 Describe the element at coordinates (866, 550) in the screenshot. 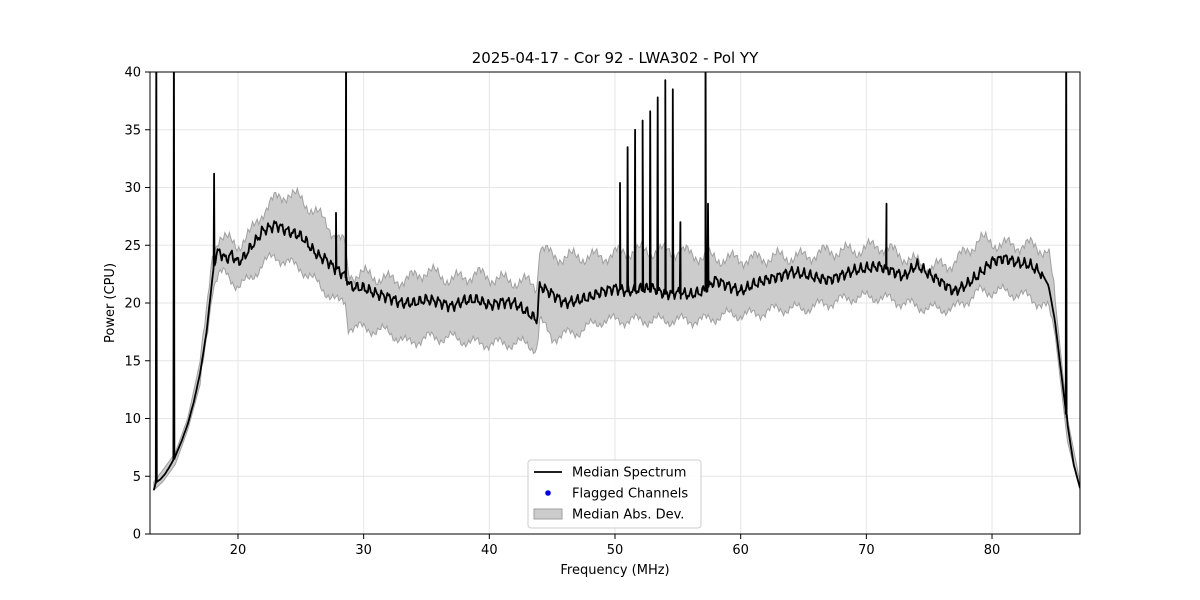

I see `x-tick-label: 70` at that location.